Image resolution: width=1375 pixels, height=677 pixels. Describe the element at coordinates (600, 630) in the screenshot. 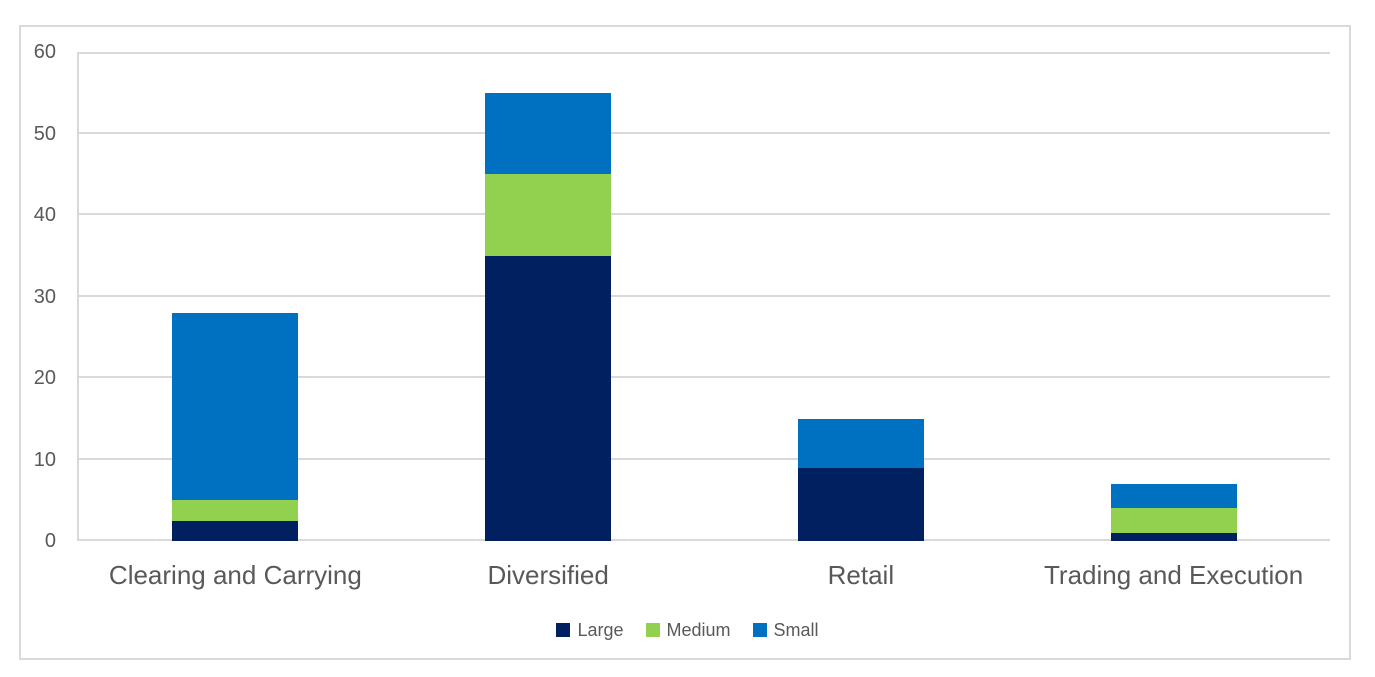

I see `legend-label-large: Large` at that location.